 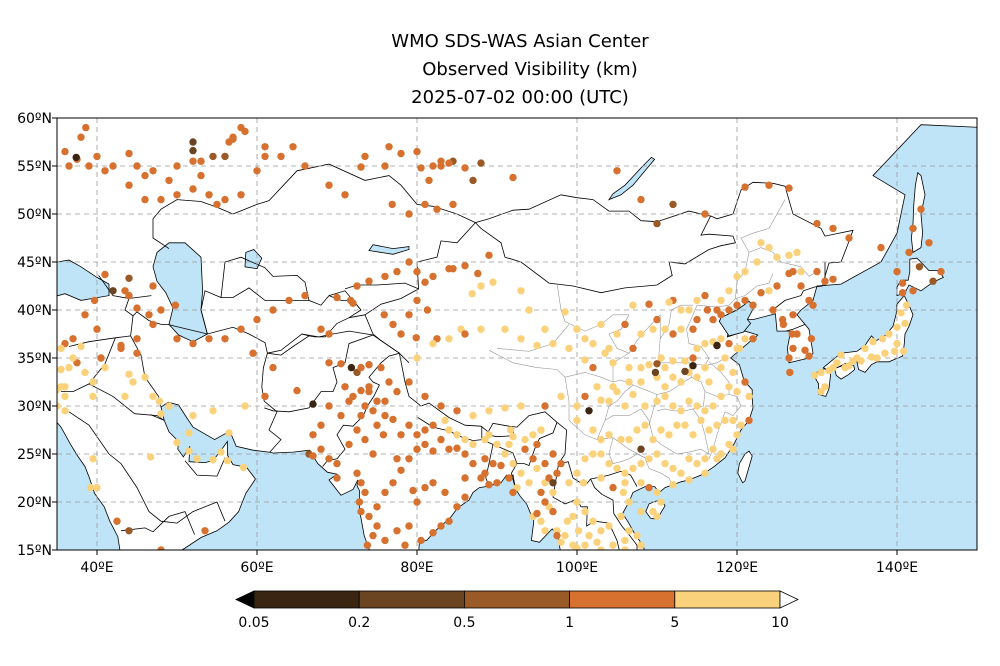 I want to click on lon-tick-label: 80ºE, so click(x=416, y=568).